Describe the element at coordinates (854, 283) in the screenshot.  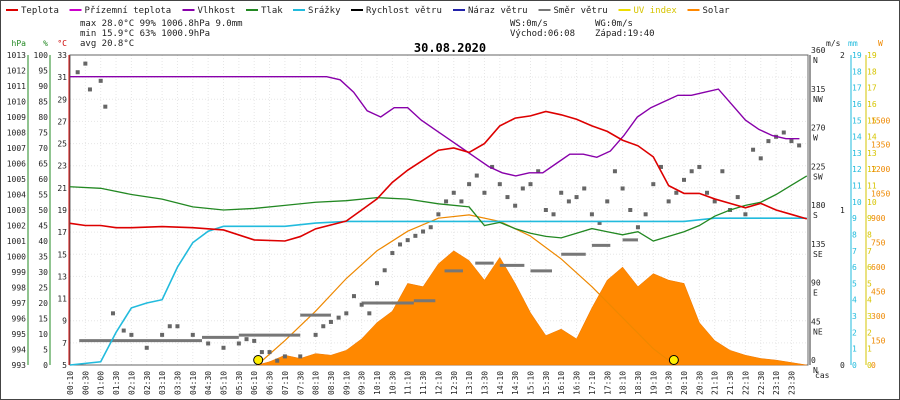
I see `axis-mm-tick: 5` at that location.